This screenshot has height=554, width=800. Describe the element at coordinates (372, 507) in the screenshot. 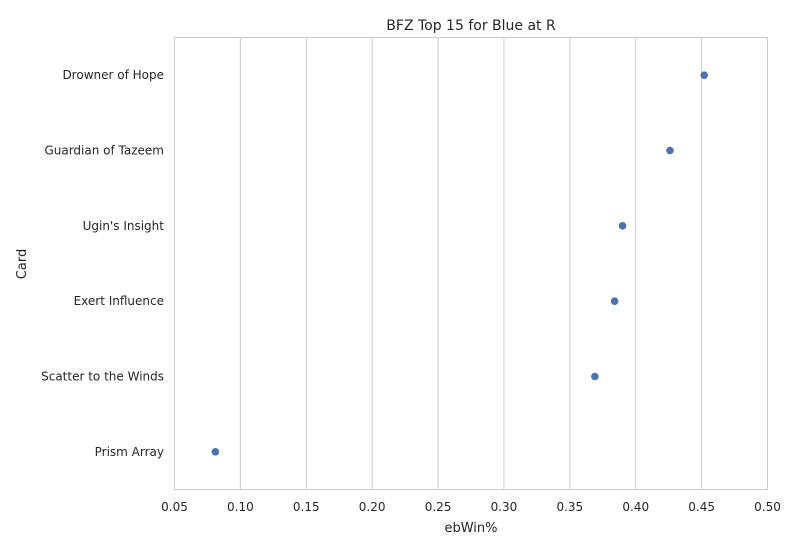

I see `x-tick-label: 0.20` at that location.